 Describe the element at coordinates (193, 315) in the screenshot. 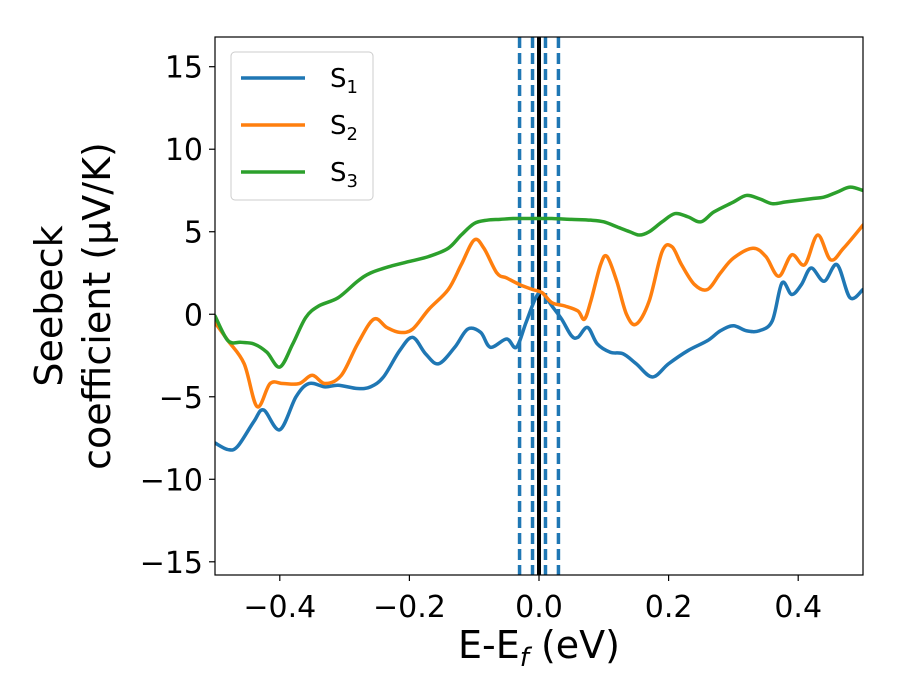

I see `y-tick-label: 0` at that location.